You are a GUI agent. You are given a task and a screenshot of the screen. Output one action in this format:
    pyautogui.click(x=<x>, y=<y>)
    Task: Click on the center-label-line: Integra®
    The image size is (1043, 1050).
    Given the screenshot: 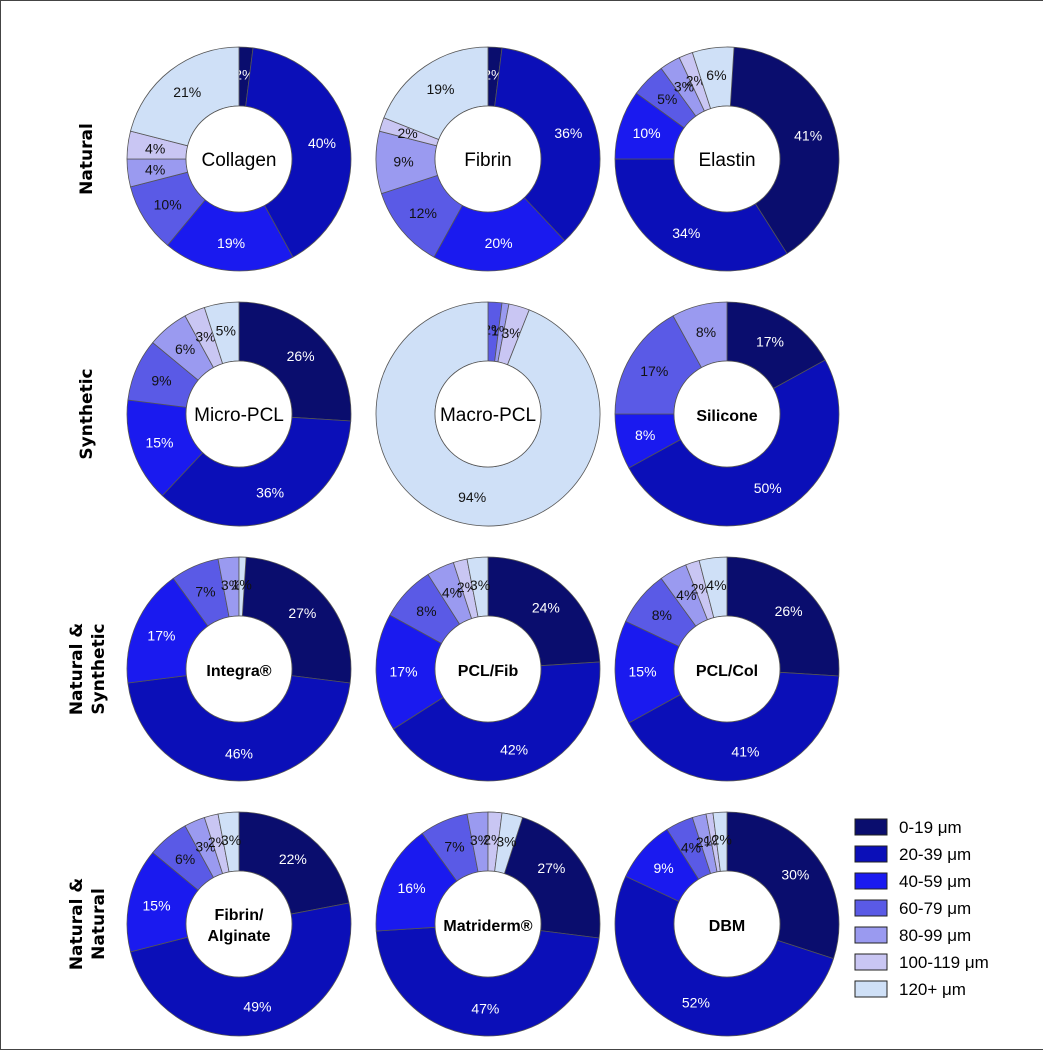 What is the action you would take?
    pyautogui.click(x=238, y=671)
    